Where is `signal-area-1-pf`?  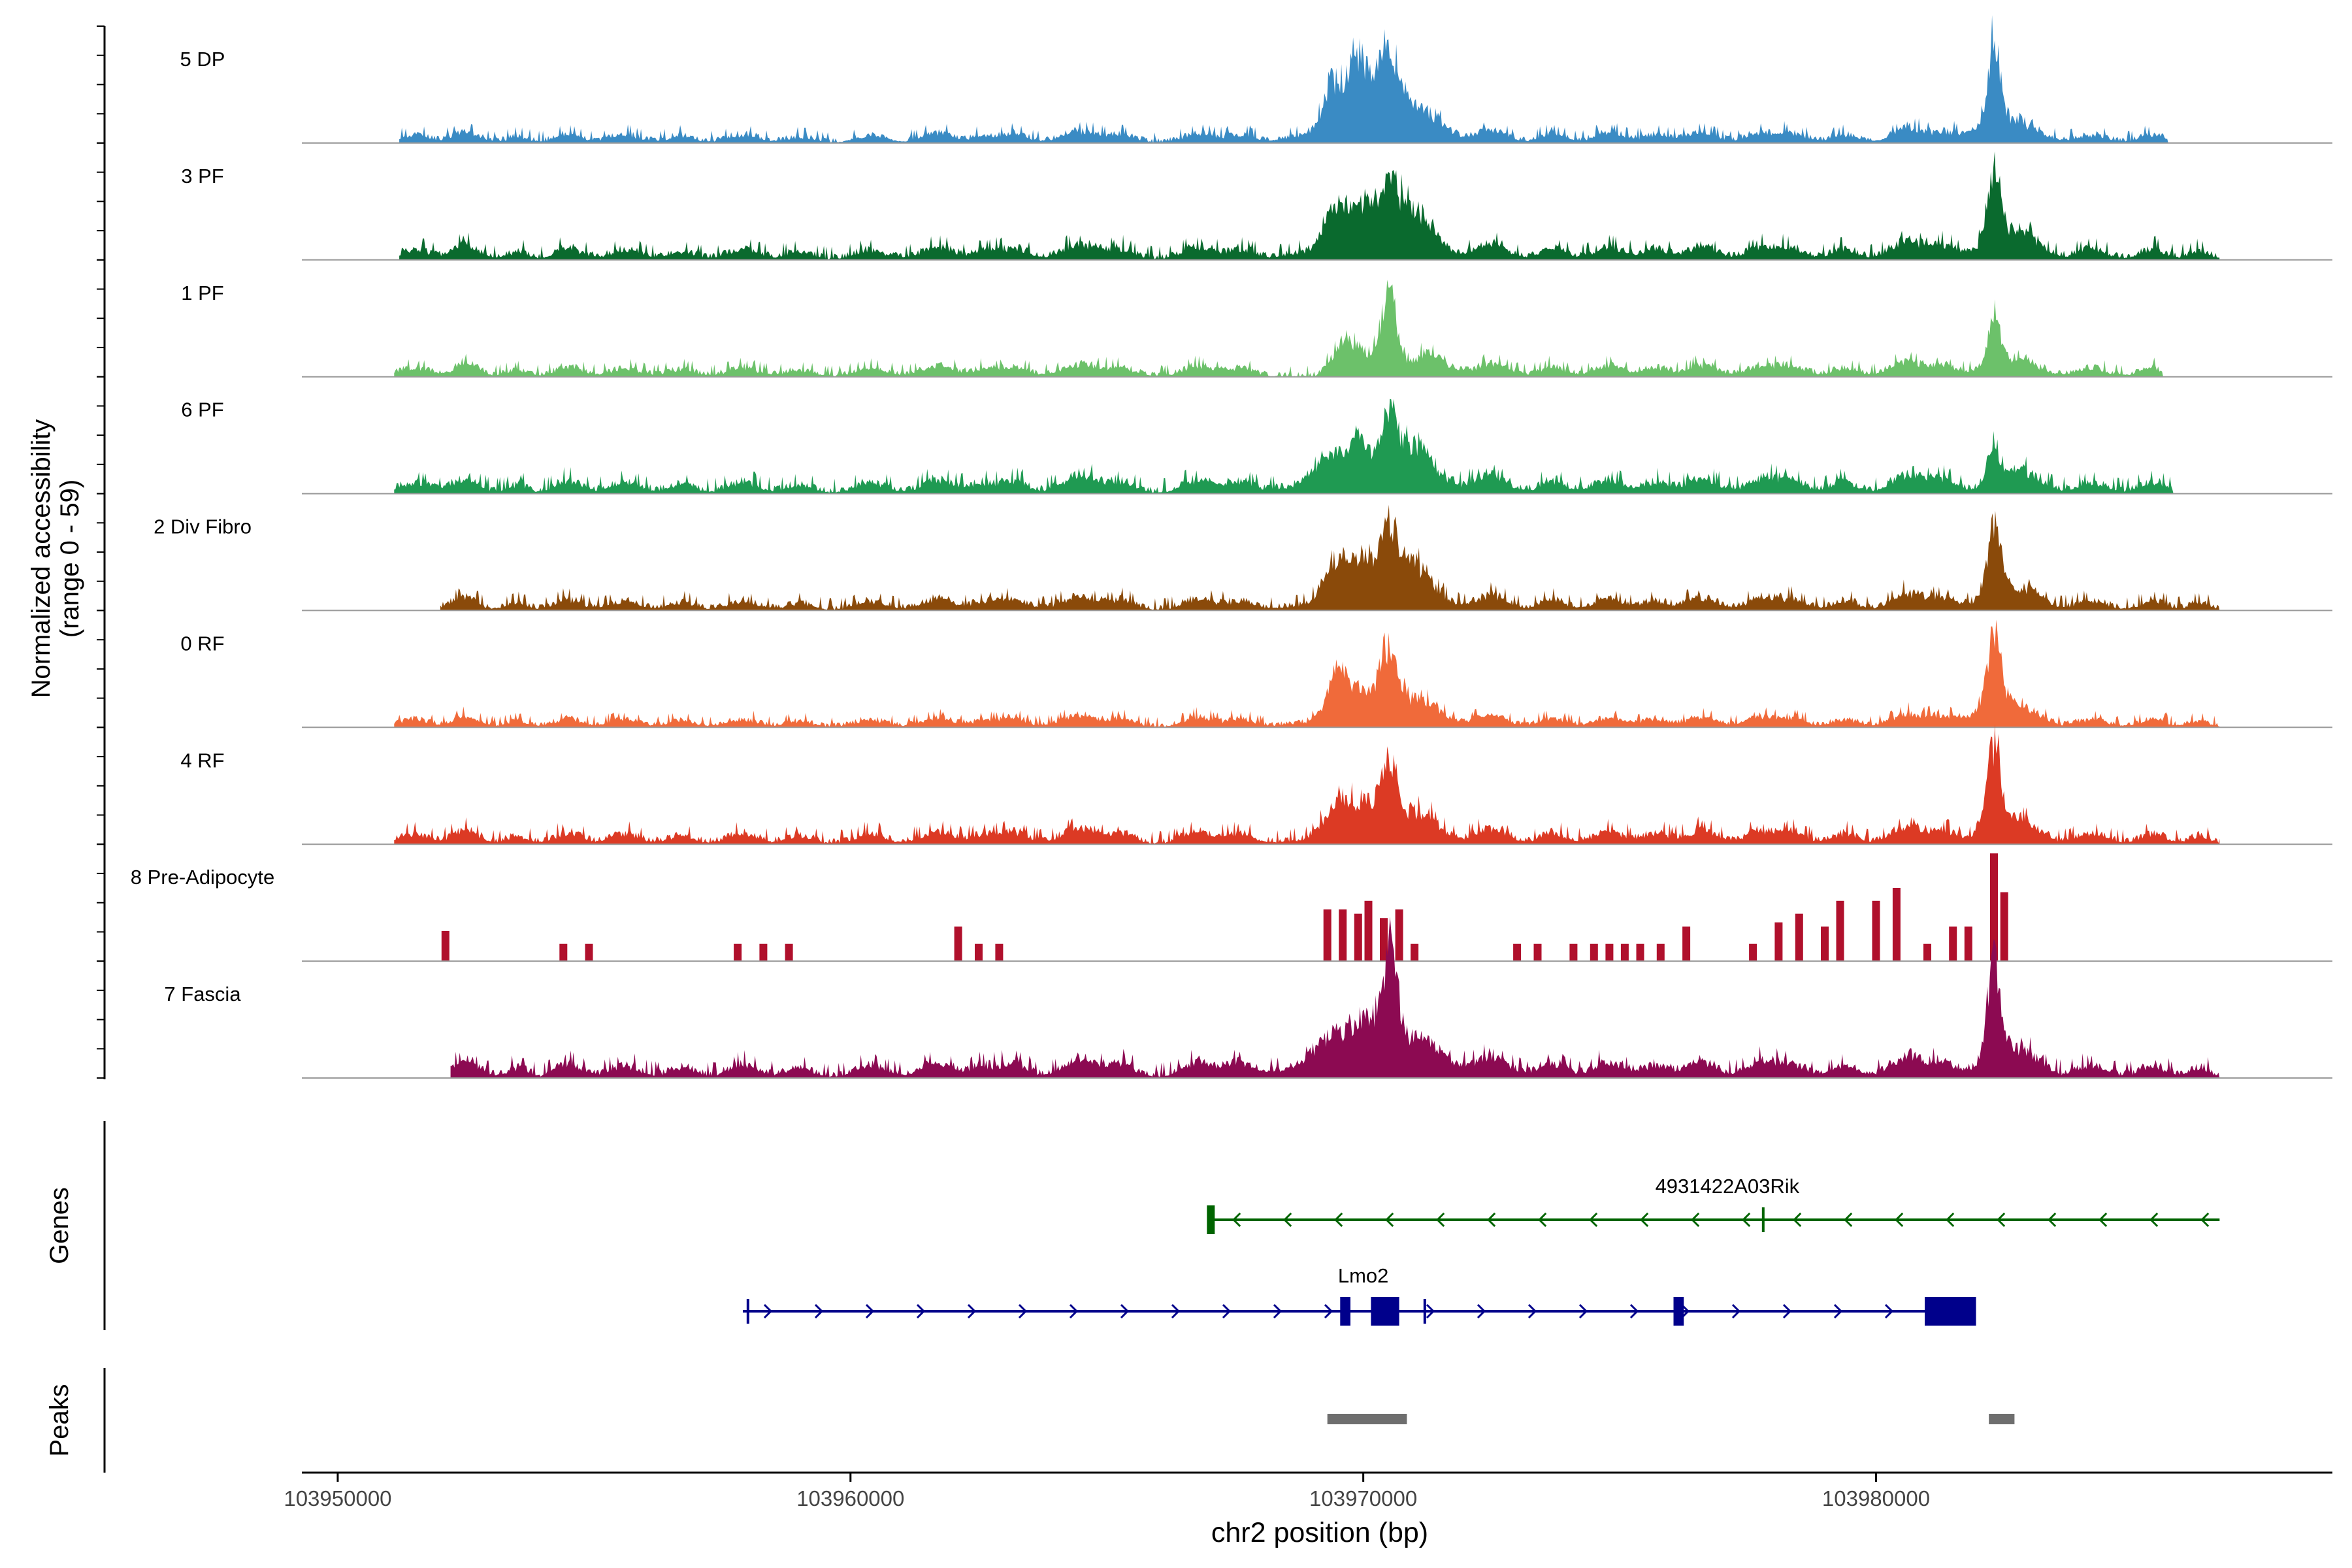
signal-area-1-pf is located at coordinates (1278, 328).